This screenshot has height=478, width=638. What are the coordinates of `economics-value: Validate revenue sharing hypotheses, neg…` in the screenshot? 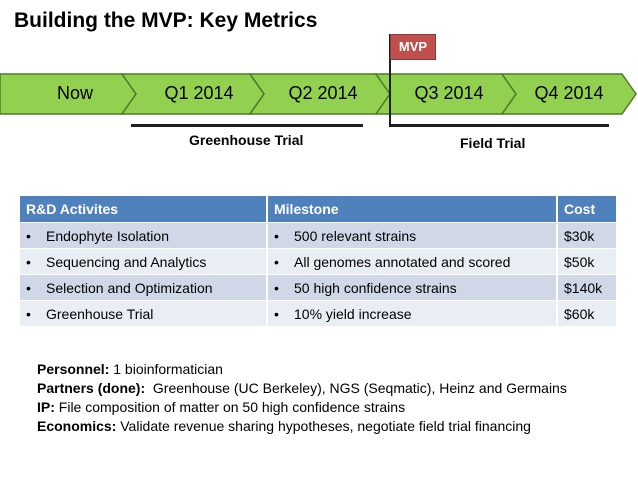 It's located at (323, 426).